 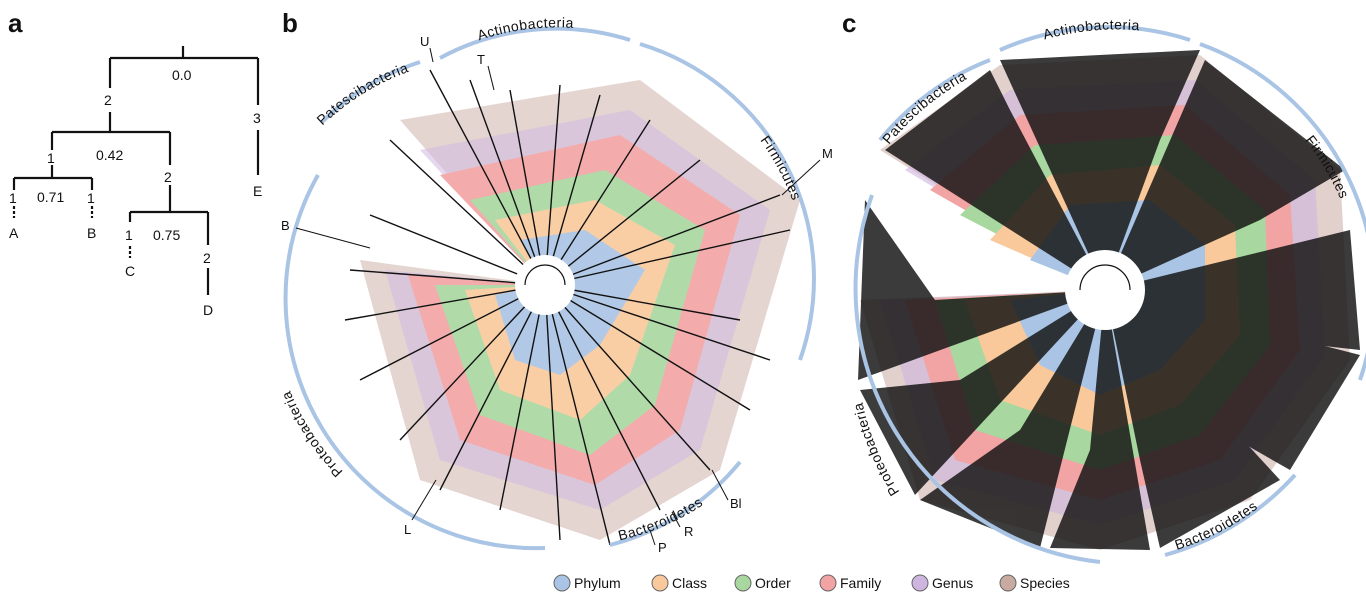 I want to click on legend: Phylum Class Order Family Genus Species, so click(x=811, y=583).